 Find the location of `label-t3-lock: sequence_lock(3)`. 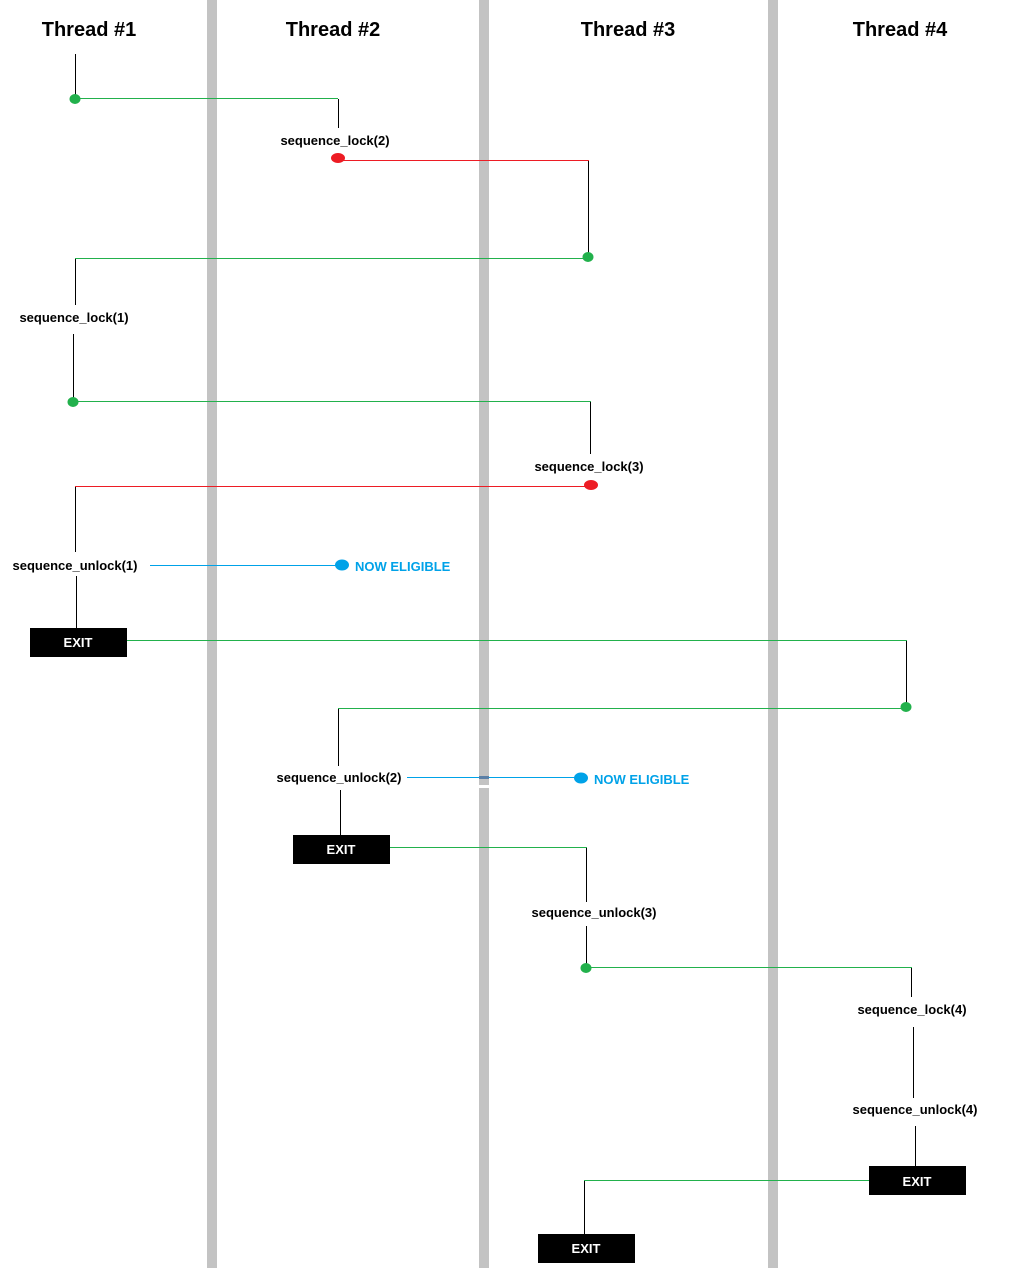

label-t3-lock: sequence_lock(3) is located at coordinates (588, 466).